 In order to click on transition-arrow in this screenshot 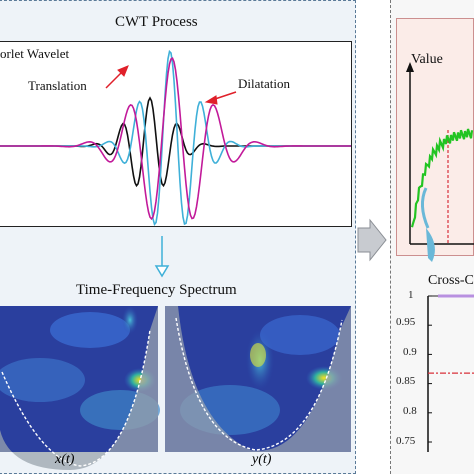, I will do `click(372, 240)`.